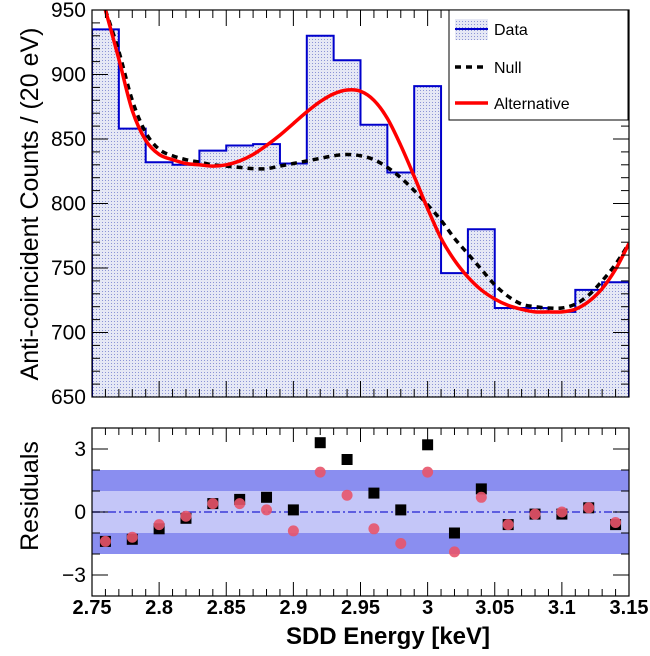 The image size is (650, 656). What do you see at coordinates (68, 268) in the screenshot?
I see `main-y-tick-label: 750` at bounding box center [68, 268].